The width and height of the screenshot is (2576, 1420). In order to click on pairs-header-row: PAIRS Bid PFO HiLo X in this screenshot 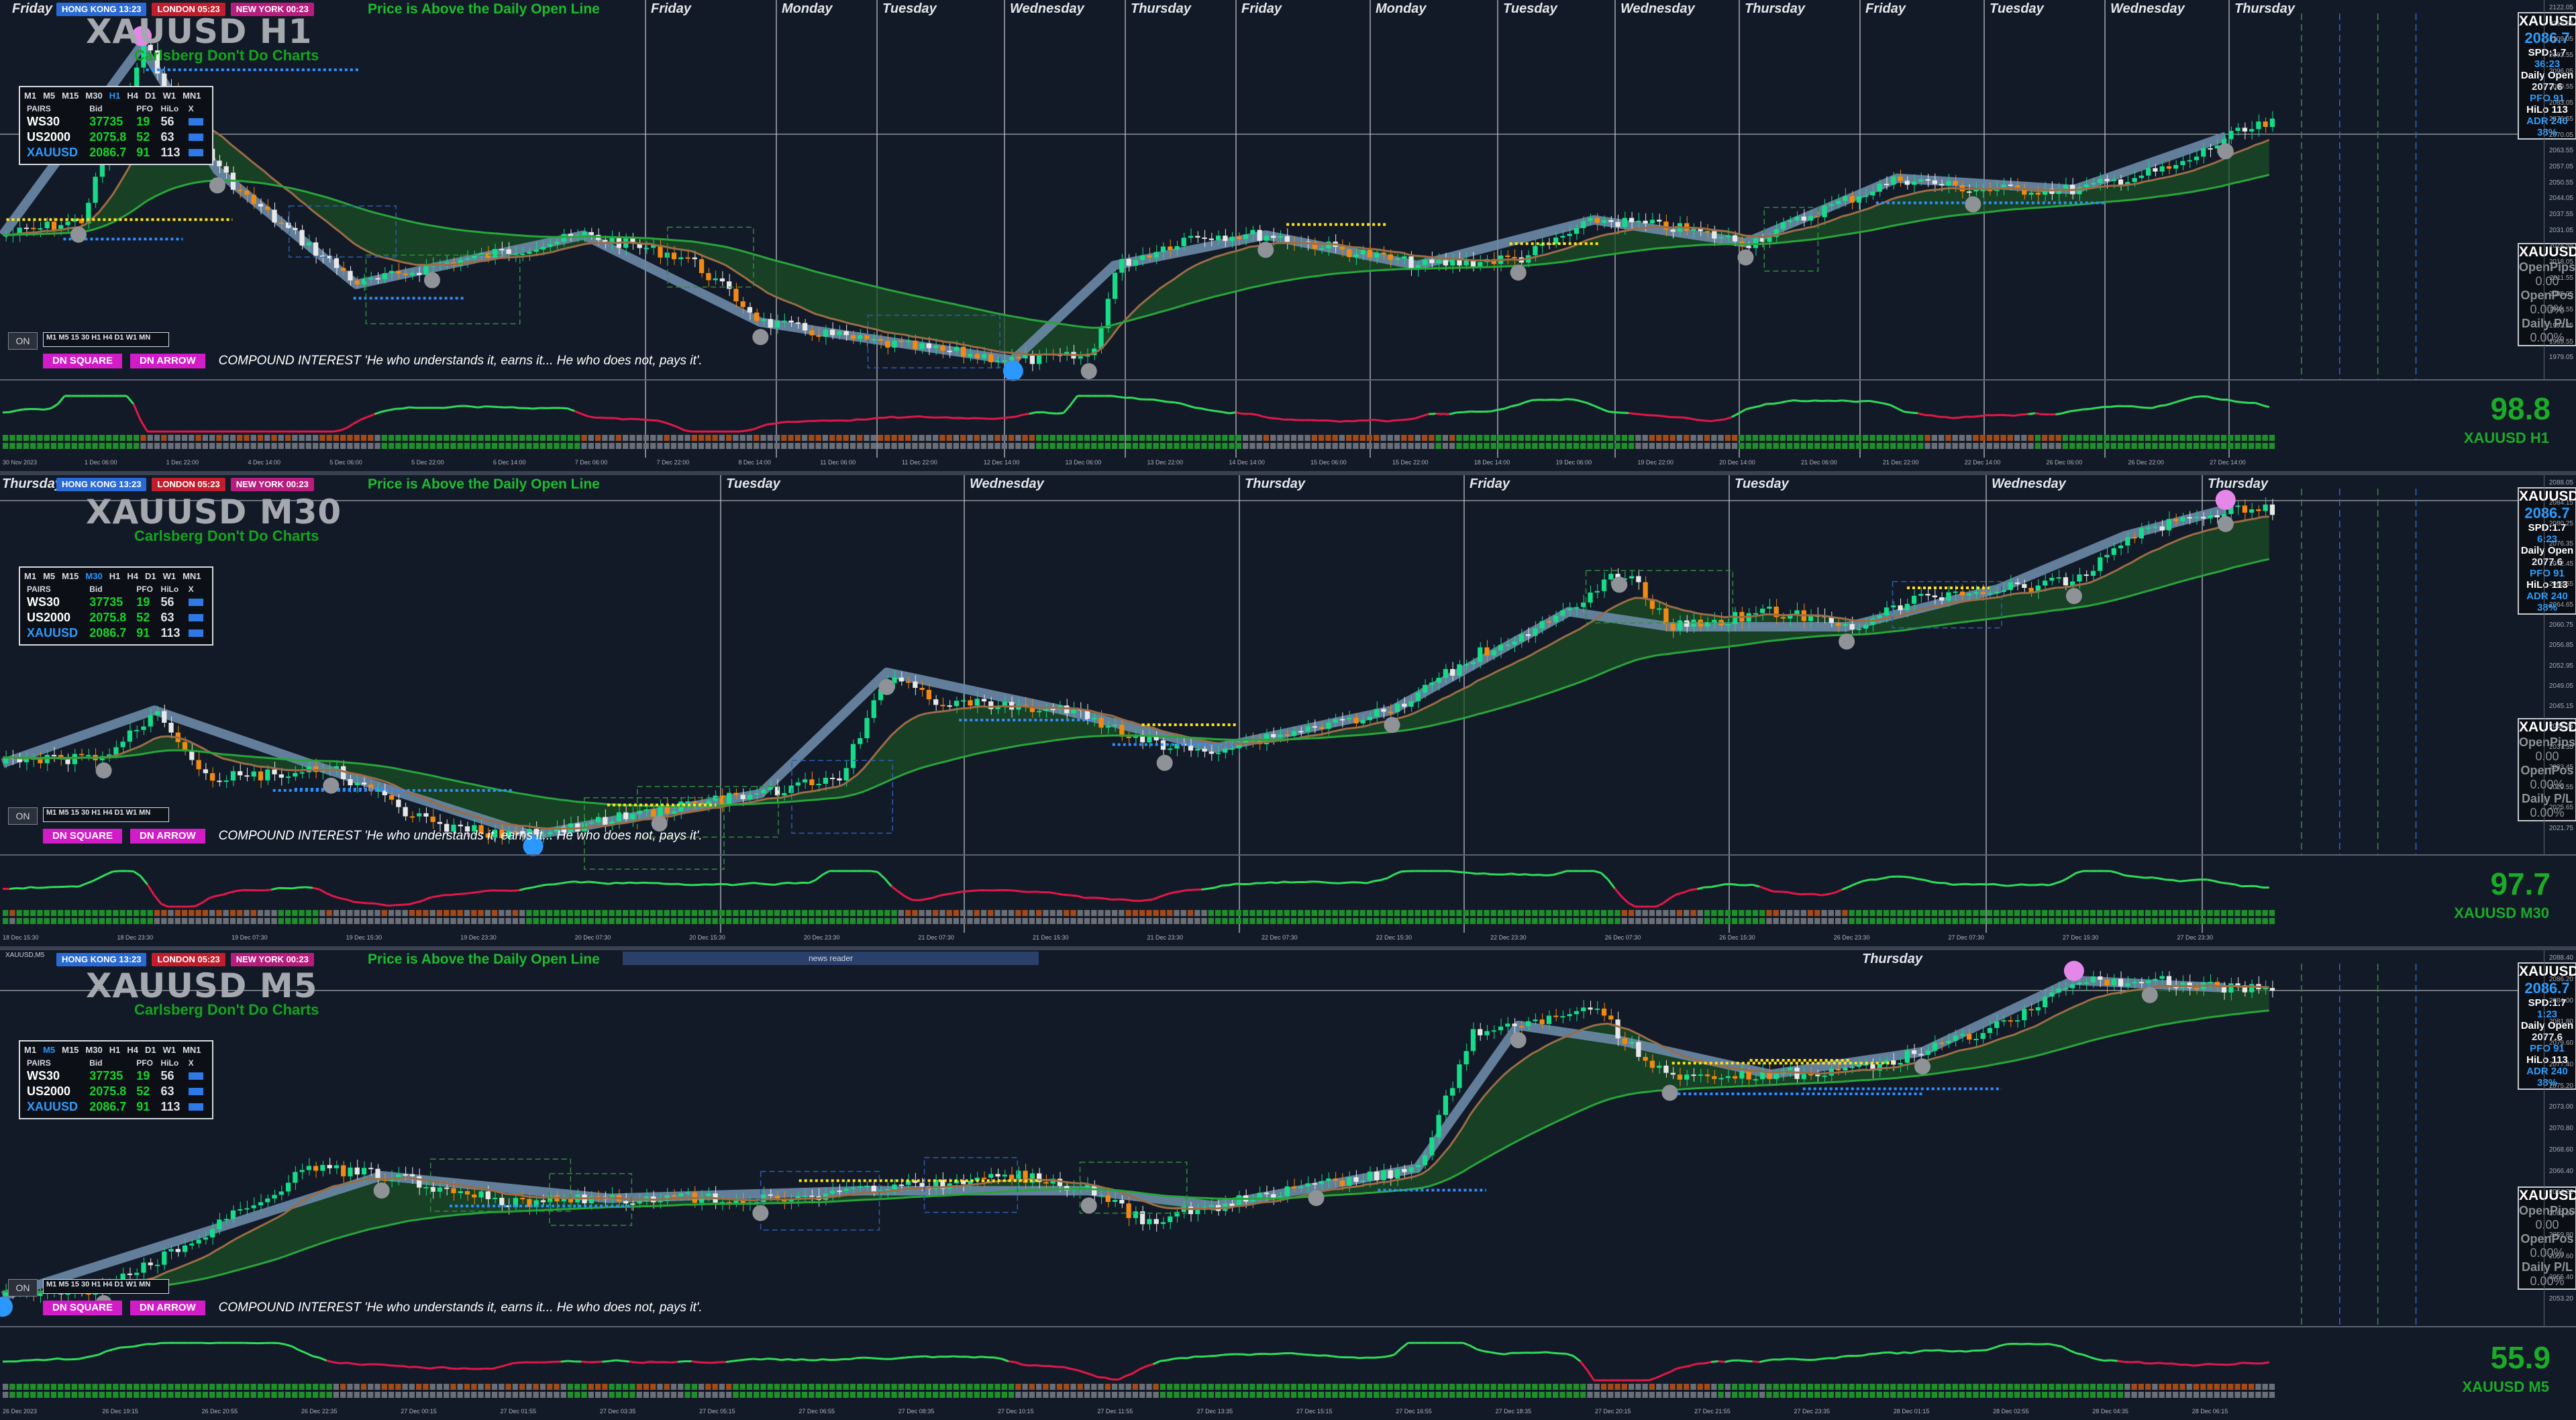, I will do `click(116, 108)`.